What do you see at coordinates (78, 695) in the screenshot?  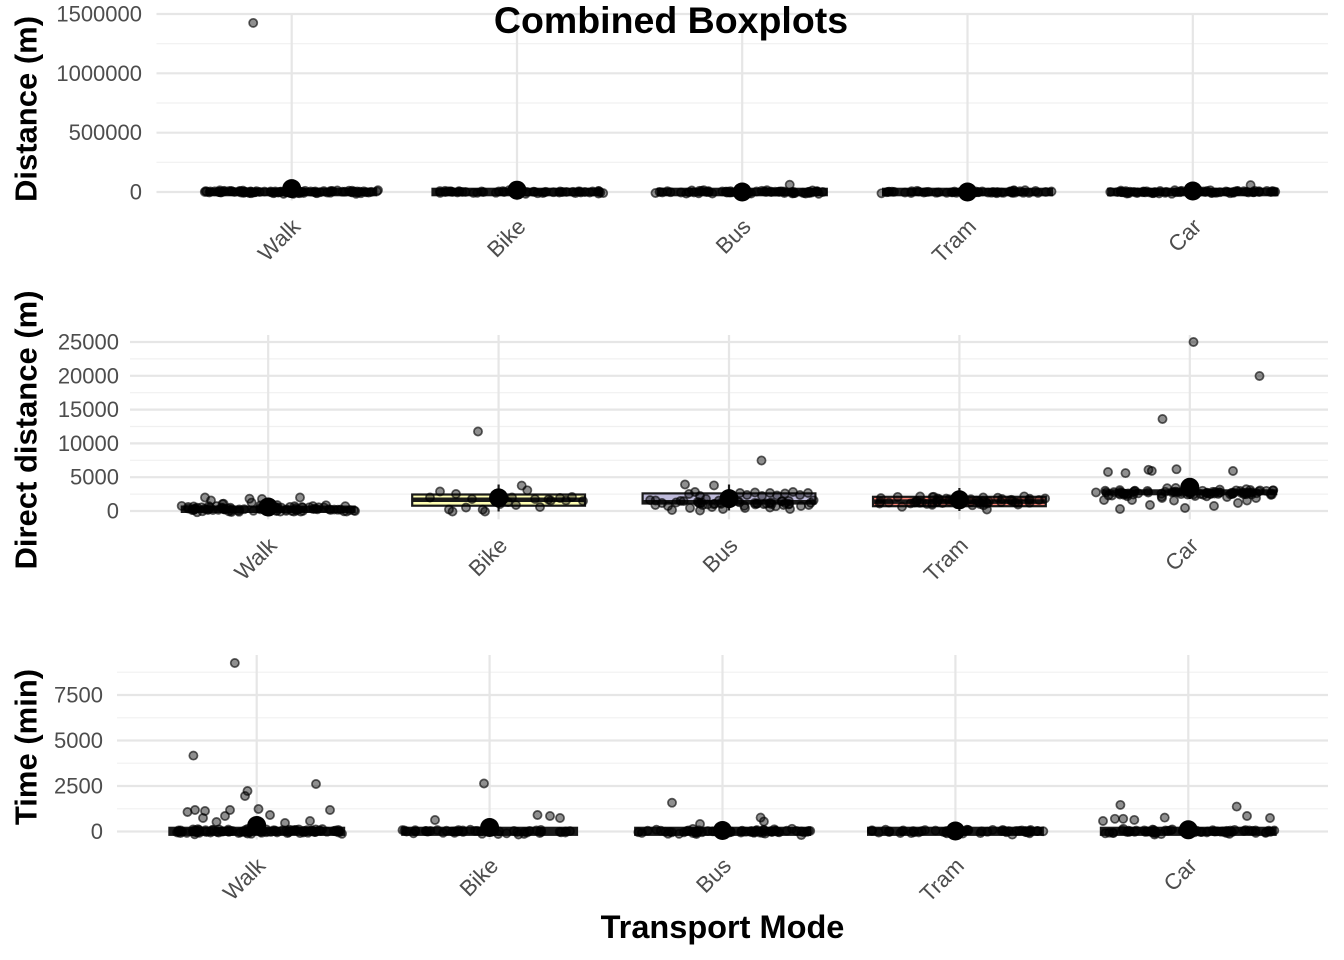 I see `svg-text: 7500` at bounding box center [78, 695].